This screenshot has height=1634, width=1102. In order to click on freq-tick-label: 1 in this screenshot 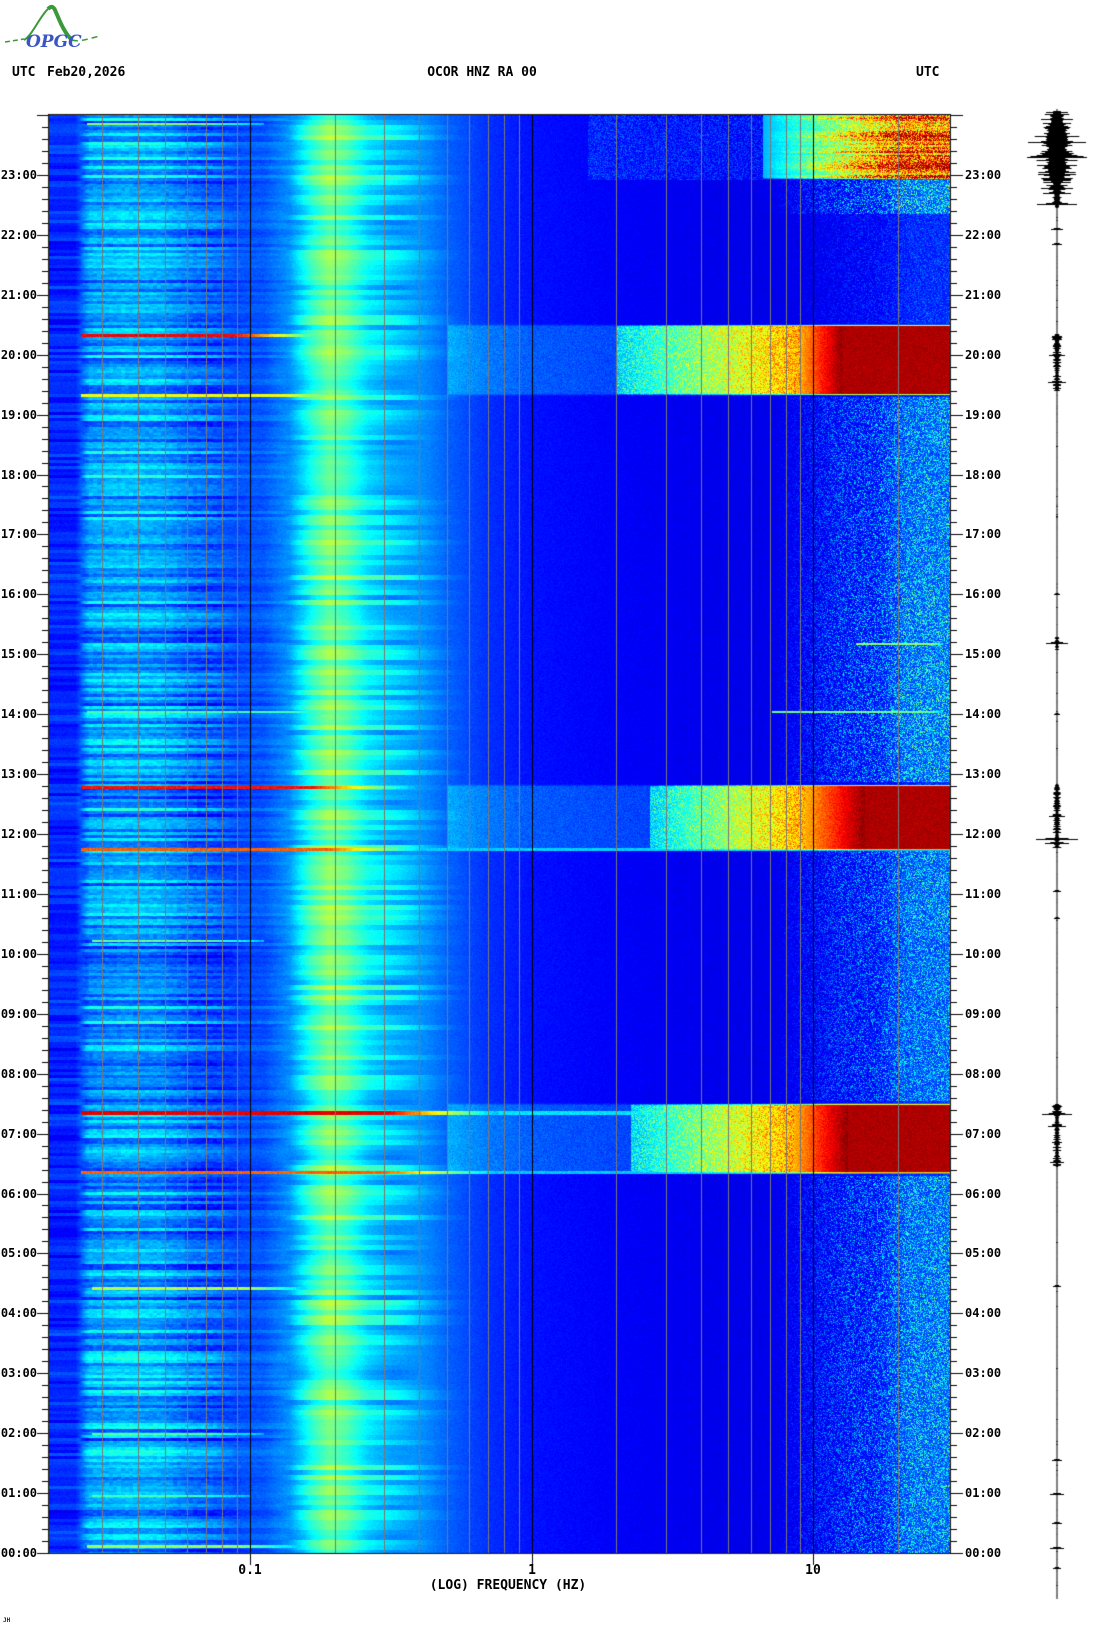, I will do `click(532, 1570)`.